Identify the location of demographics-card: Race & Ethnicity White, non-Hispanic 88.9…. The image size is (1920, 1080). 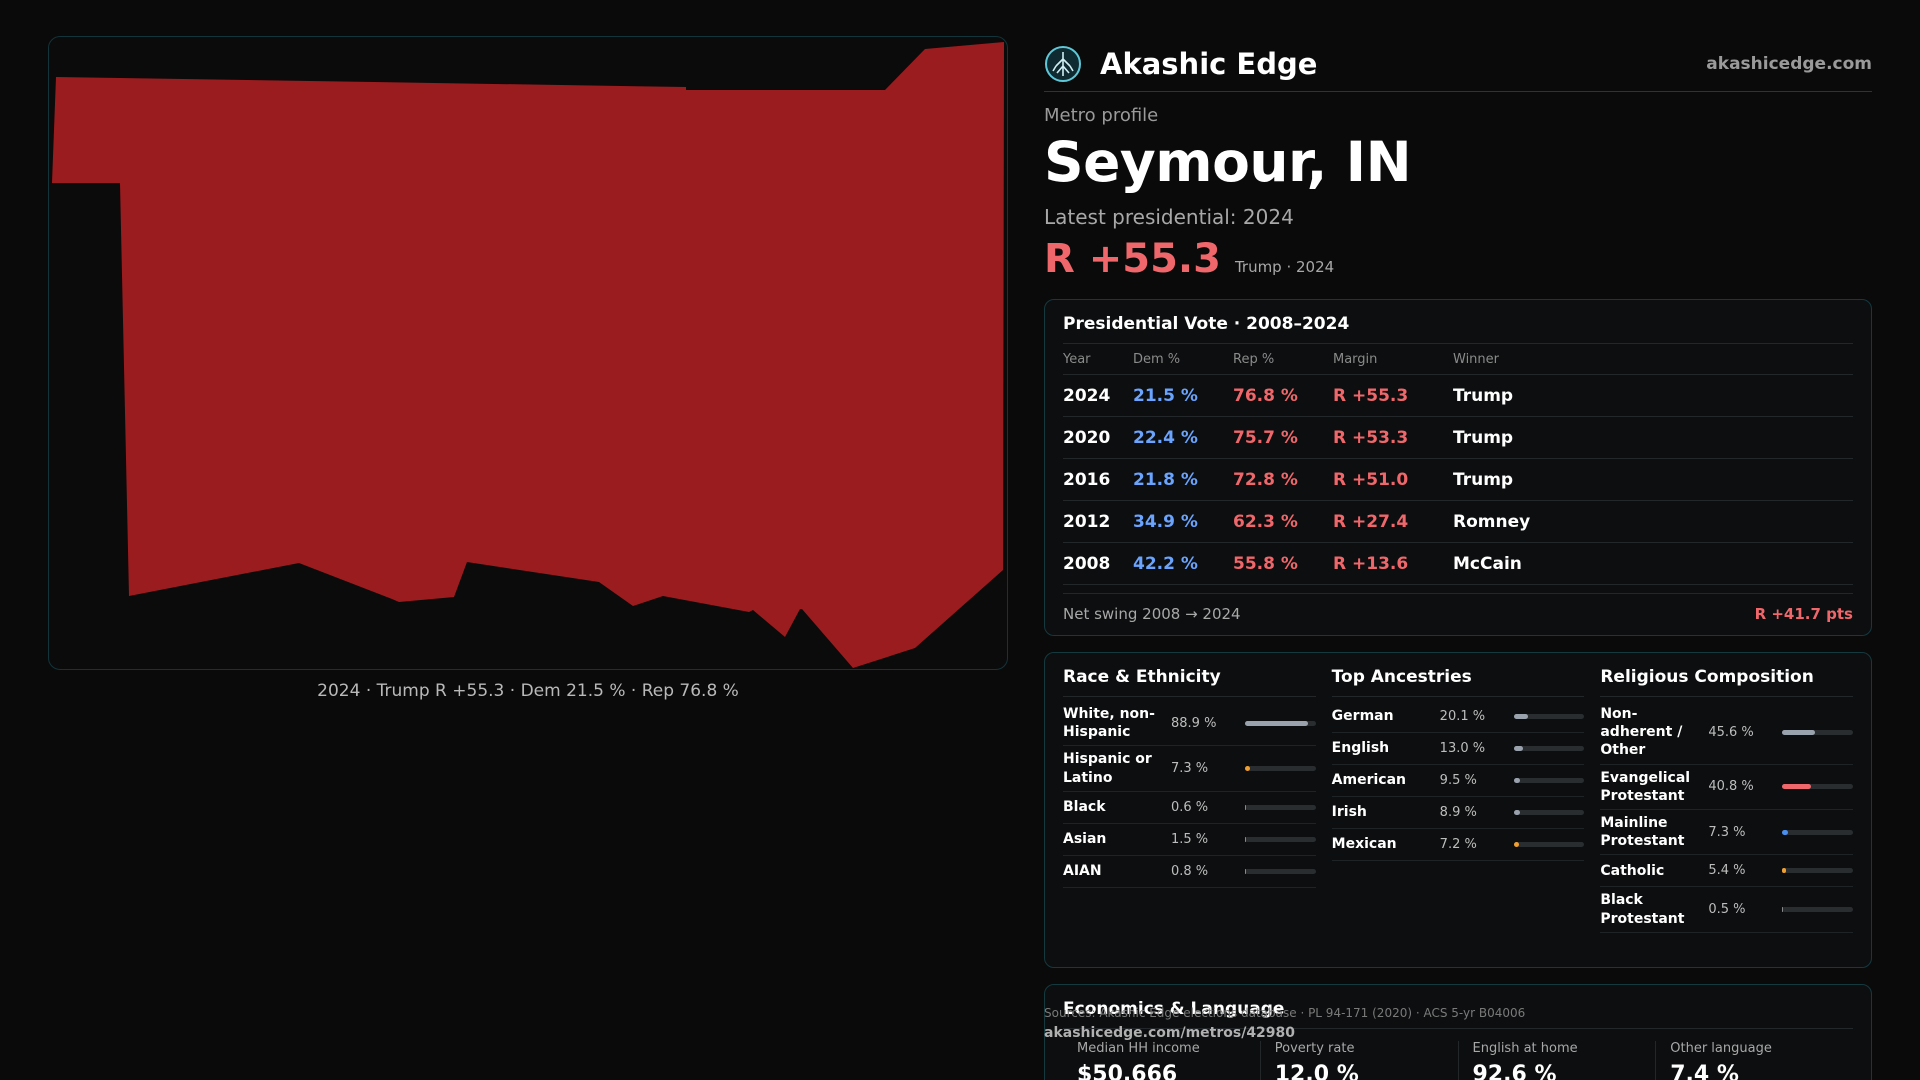
(1458, 810).